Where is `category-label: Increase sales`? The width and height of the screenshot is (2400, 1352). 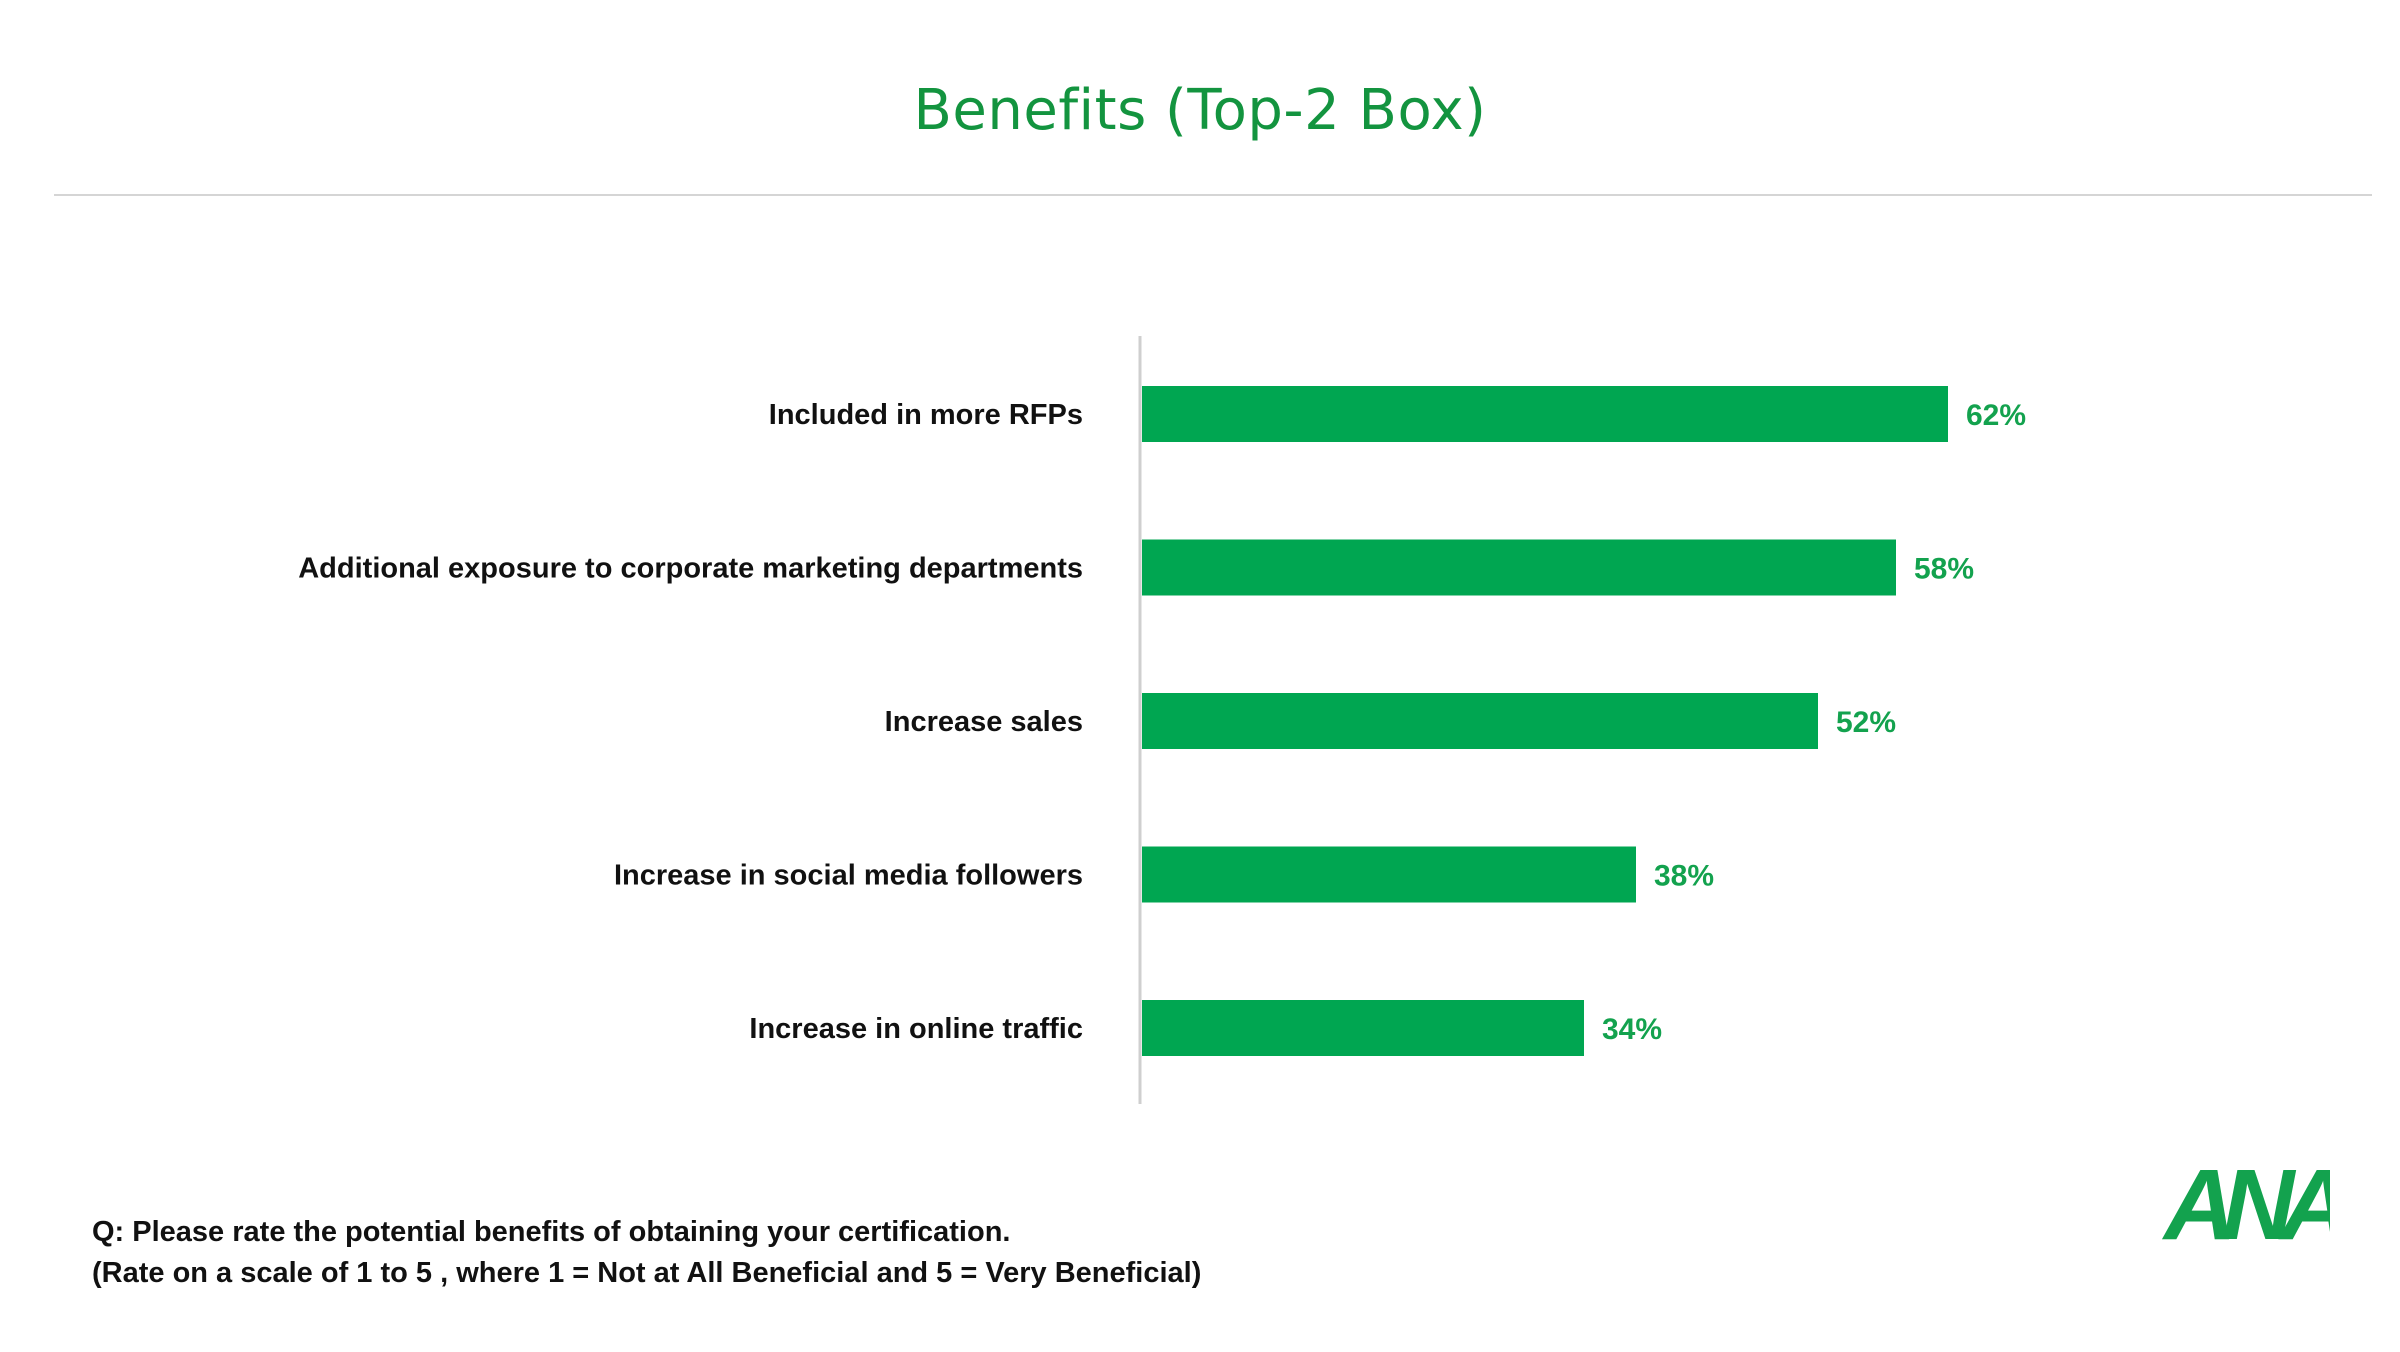
category-label: Increase sales is located at coordinates (984, 722).